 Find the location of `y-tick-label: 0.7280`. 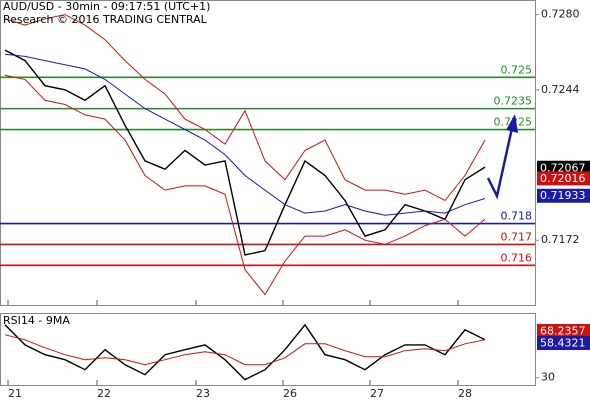

y-tick-label: 0.7280 is located at coordinates (560, 14).